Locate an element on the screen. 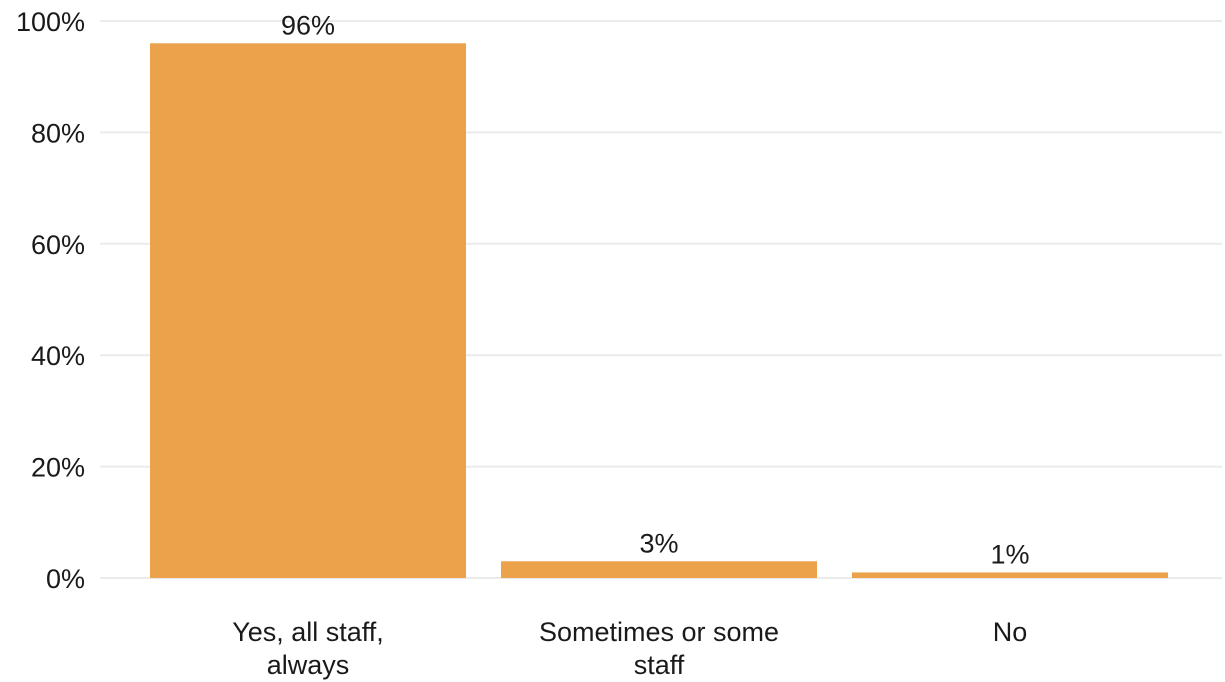 Image resolution: width=1225 pixels, height=682 pixels. data-label-1: 96% is located at coordinates (308, 25).